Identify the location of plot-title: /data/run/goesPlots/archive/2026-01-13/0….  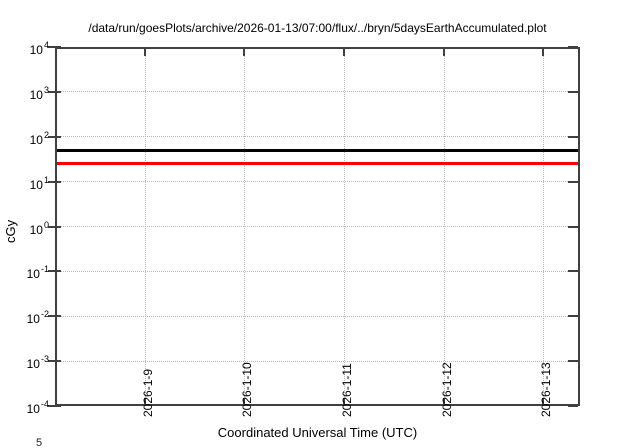
(317, 28).